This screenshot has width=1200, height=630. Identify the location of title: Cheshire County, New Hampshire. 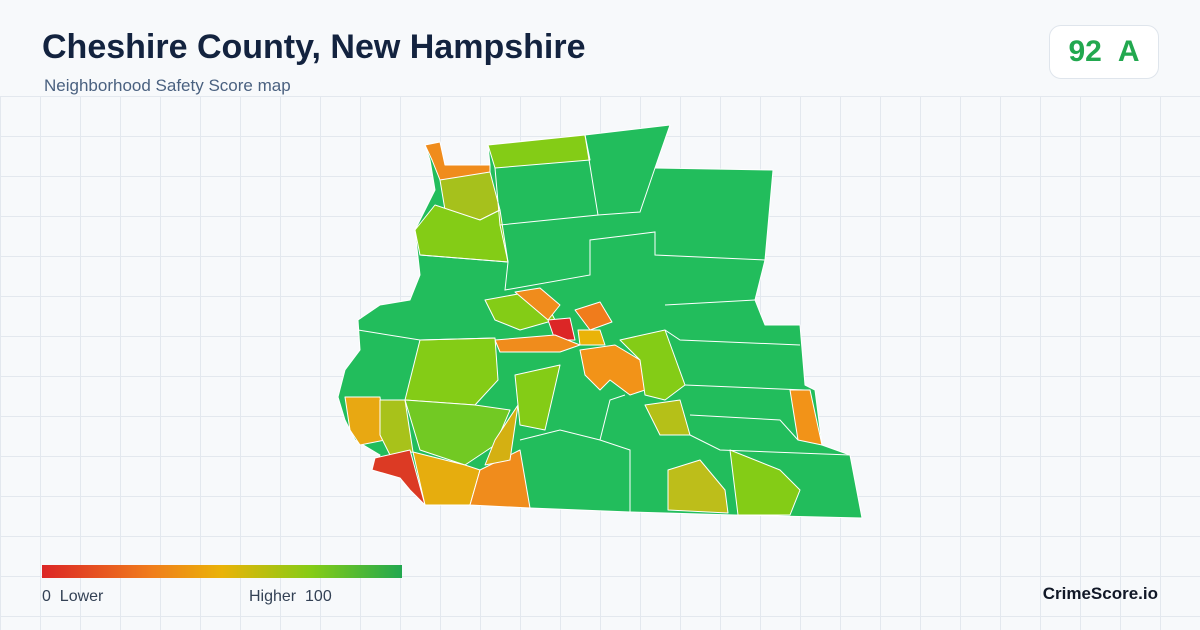
(314, 47).